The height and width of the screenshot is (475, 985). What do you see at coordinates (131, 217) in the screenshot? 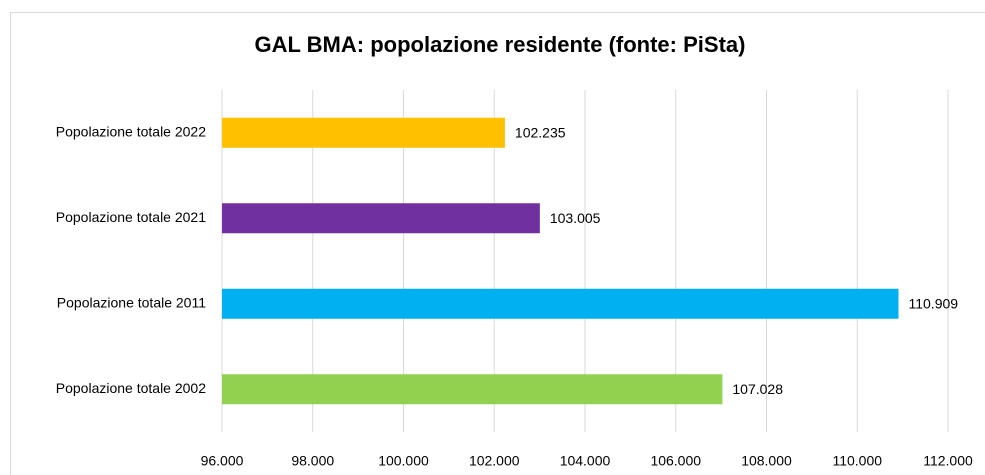
I see `y-tick-label: Popolazione totale 2021` at bounding box center [131, 217].